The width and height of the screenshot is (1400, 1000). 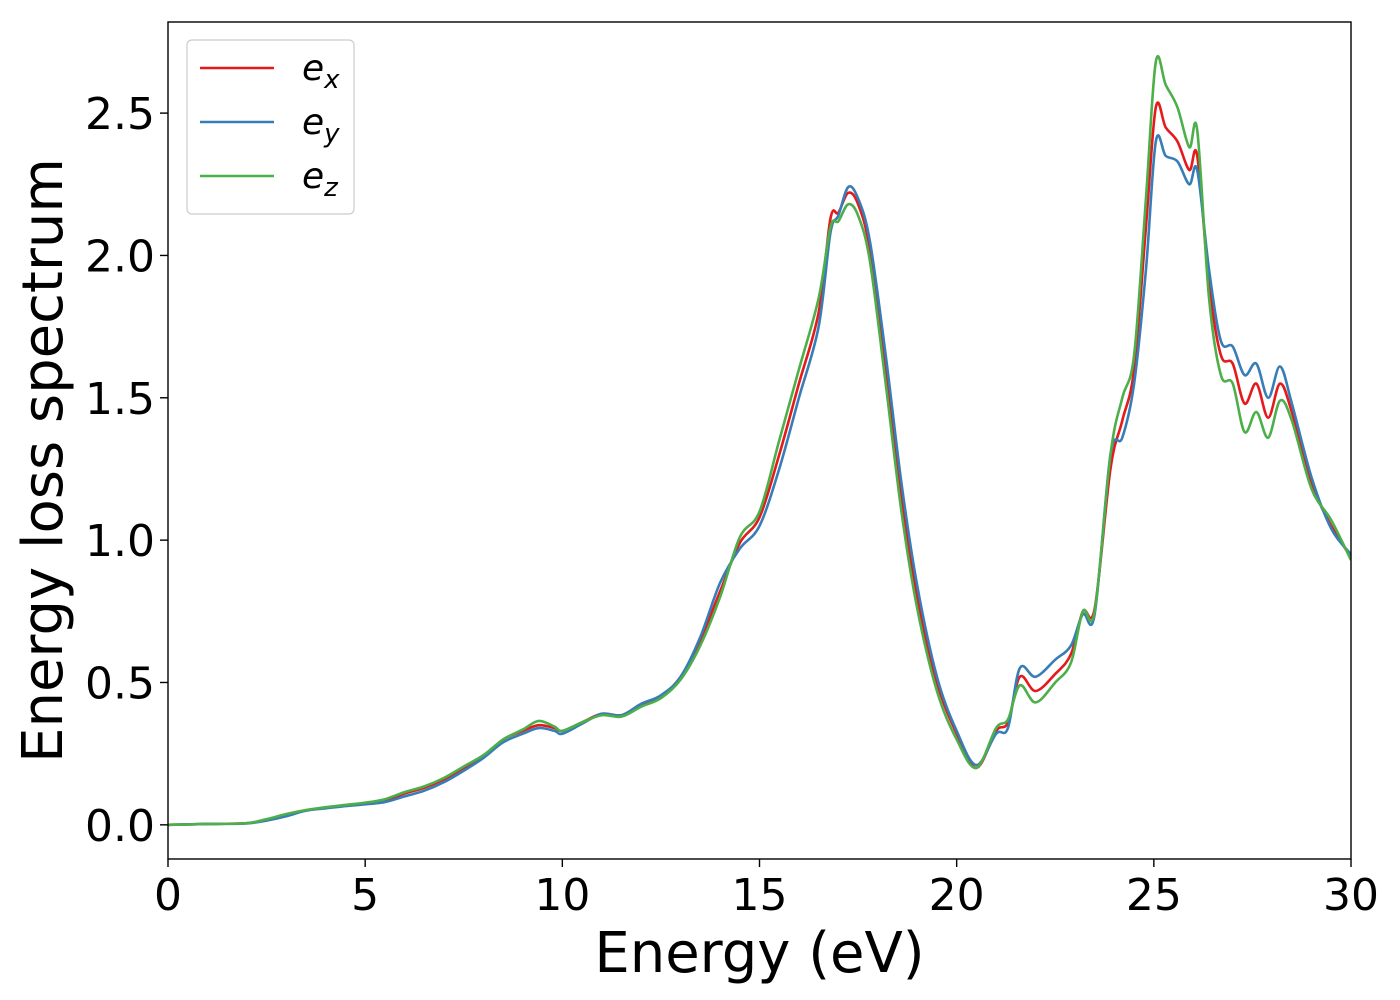 I want to click on legend-entry-label: ey, so click(x=321, y=125).